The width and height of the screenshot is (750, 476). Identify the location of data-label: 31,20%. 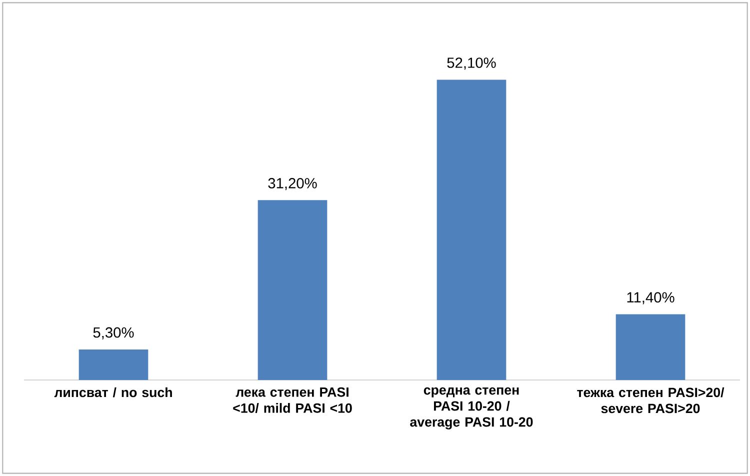
(292, 184).